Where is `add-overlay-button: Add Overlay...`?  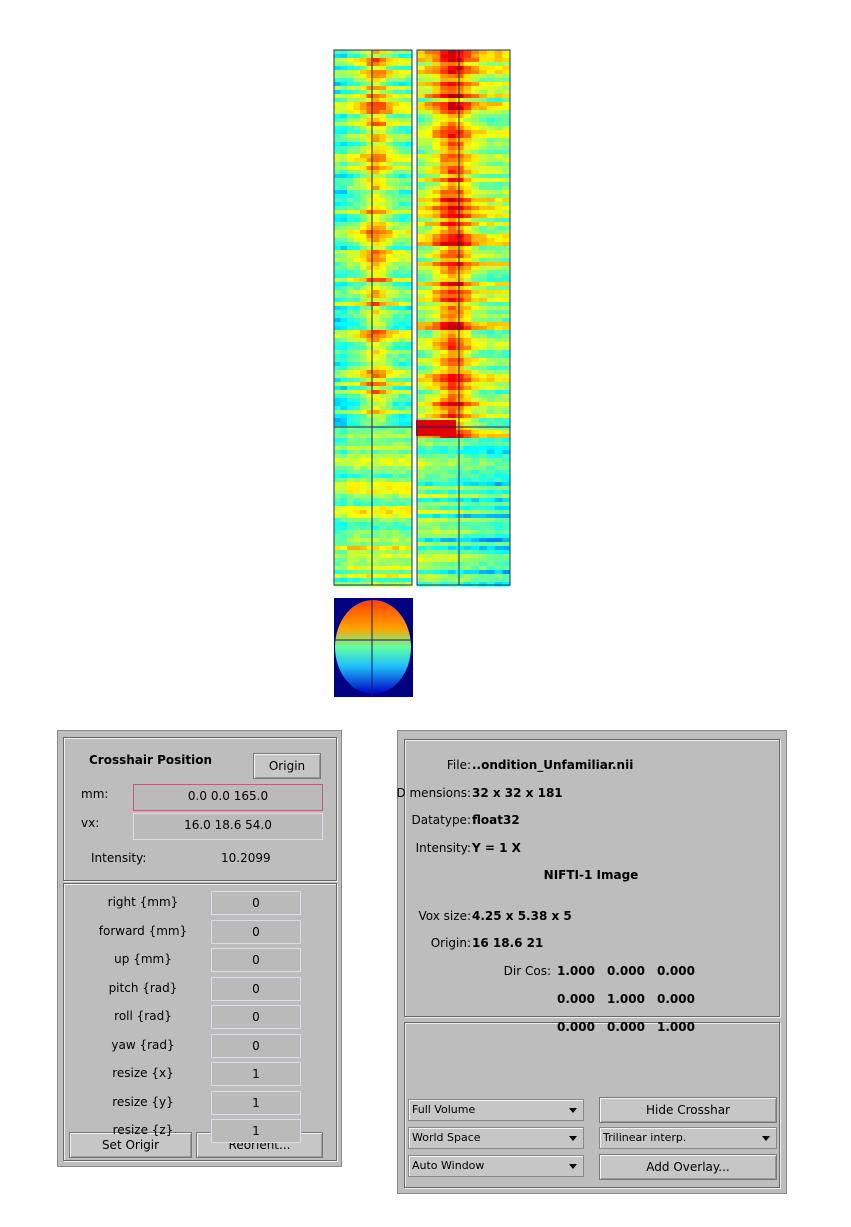
add-overlay-button: Add Overlay... is located at coordinates (688, 1167).